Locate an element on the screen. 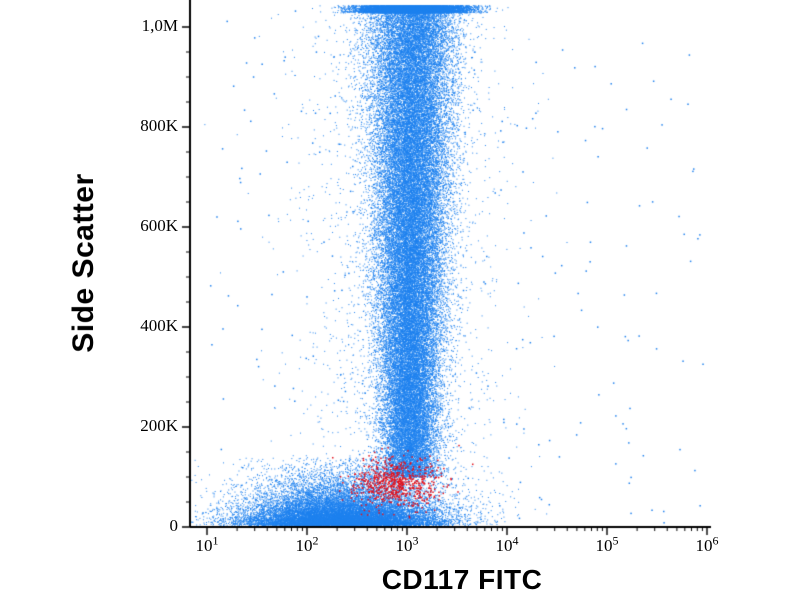  x-tick-label: 10⁶ is located at coordinates (707, 544).